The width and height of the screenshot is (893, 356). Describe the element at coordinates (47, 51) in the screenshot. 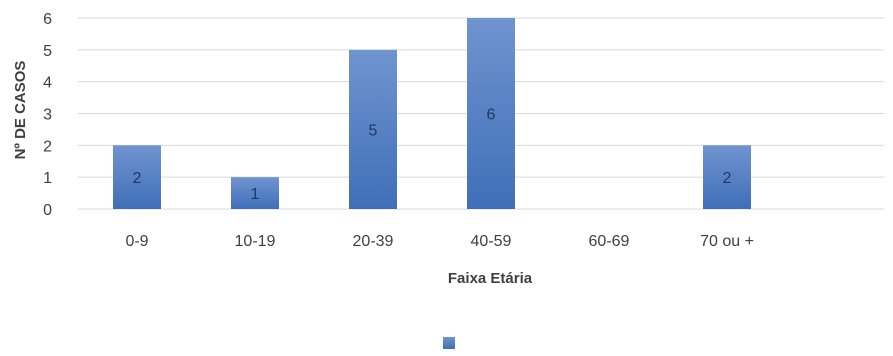

I see `y-tick-label: 5` at that location.